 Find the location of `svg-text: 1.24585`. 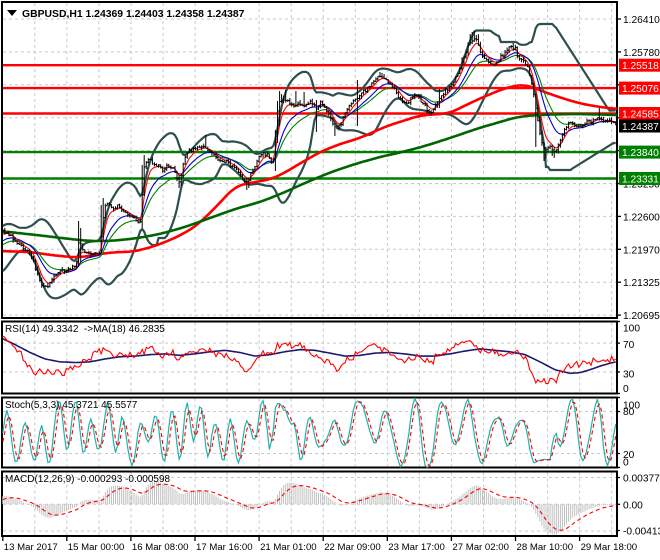

svg-text: 1.24585 is located at coordinates (640, 115).